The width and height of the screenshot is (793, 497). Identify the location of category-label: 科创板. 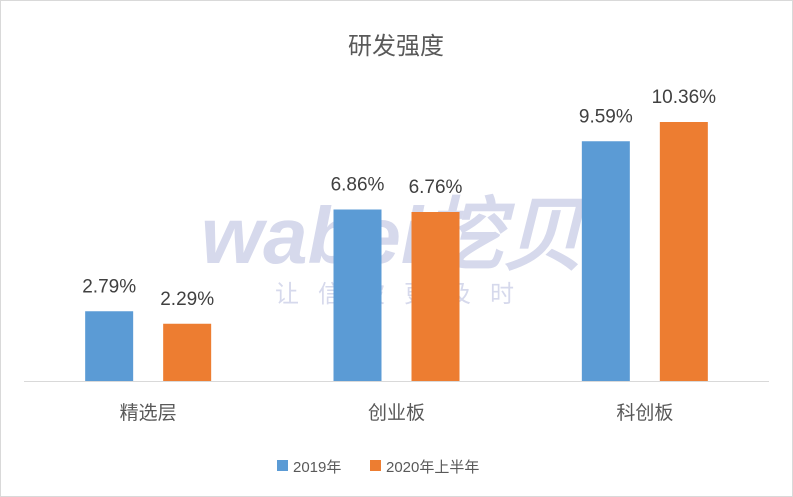
(644, 413).